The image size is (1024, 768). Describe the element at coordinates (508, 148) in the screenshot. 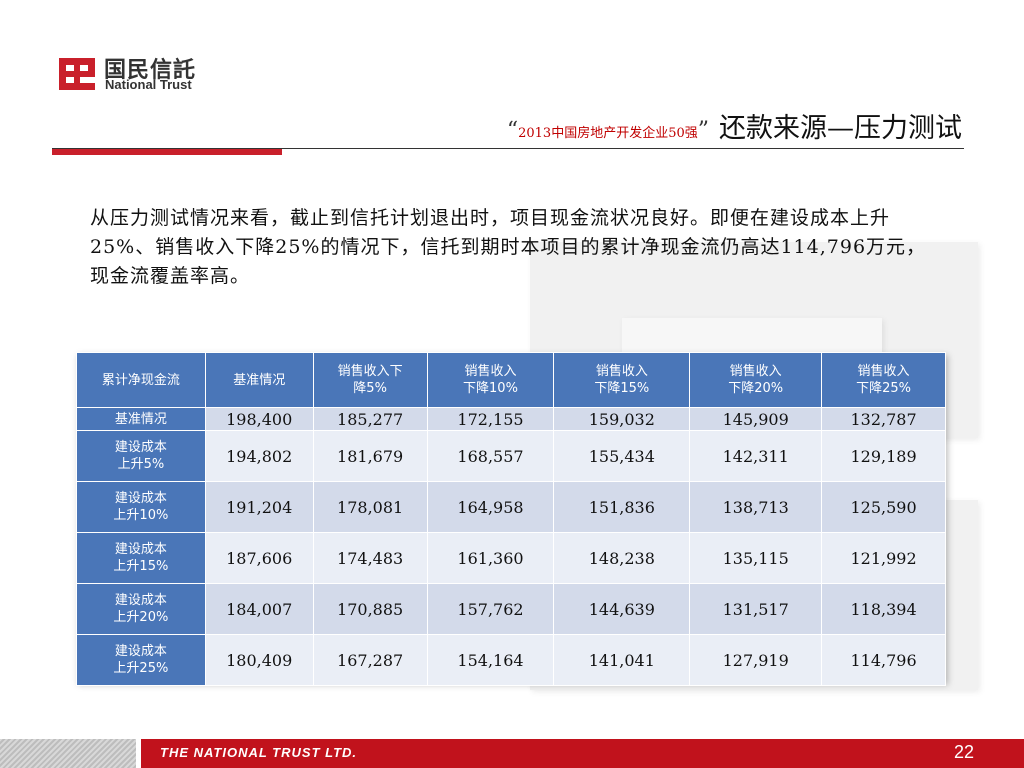

I see `title-underline` at that location.